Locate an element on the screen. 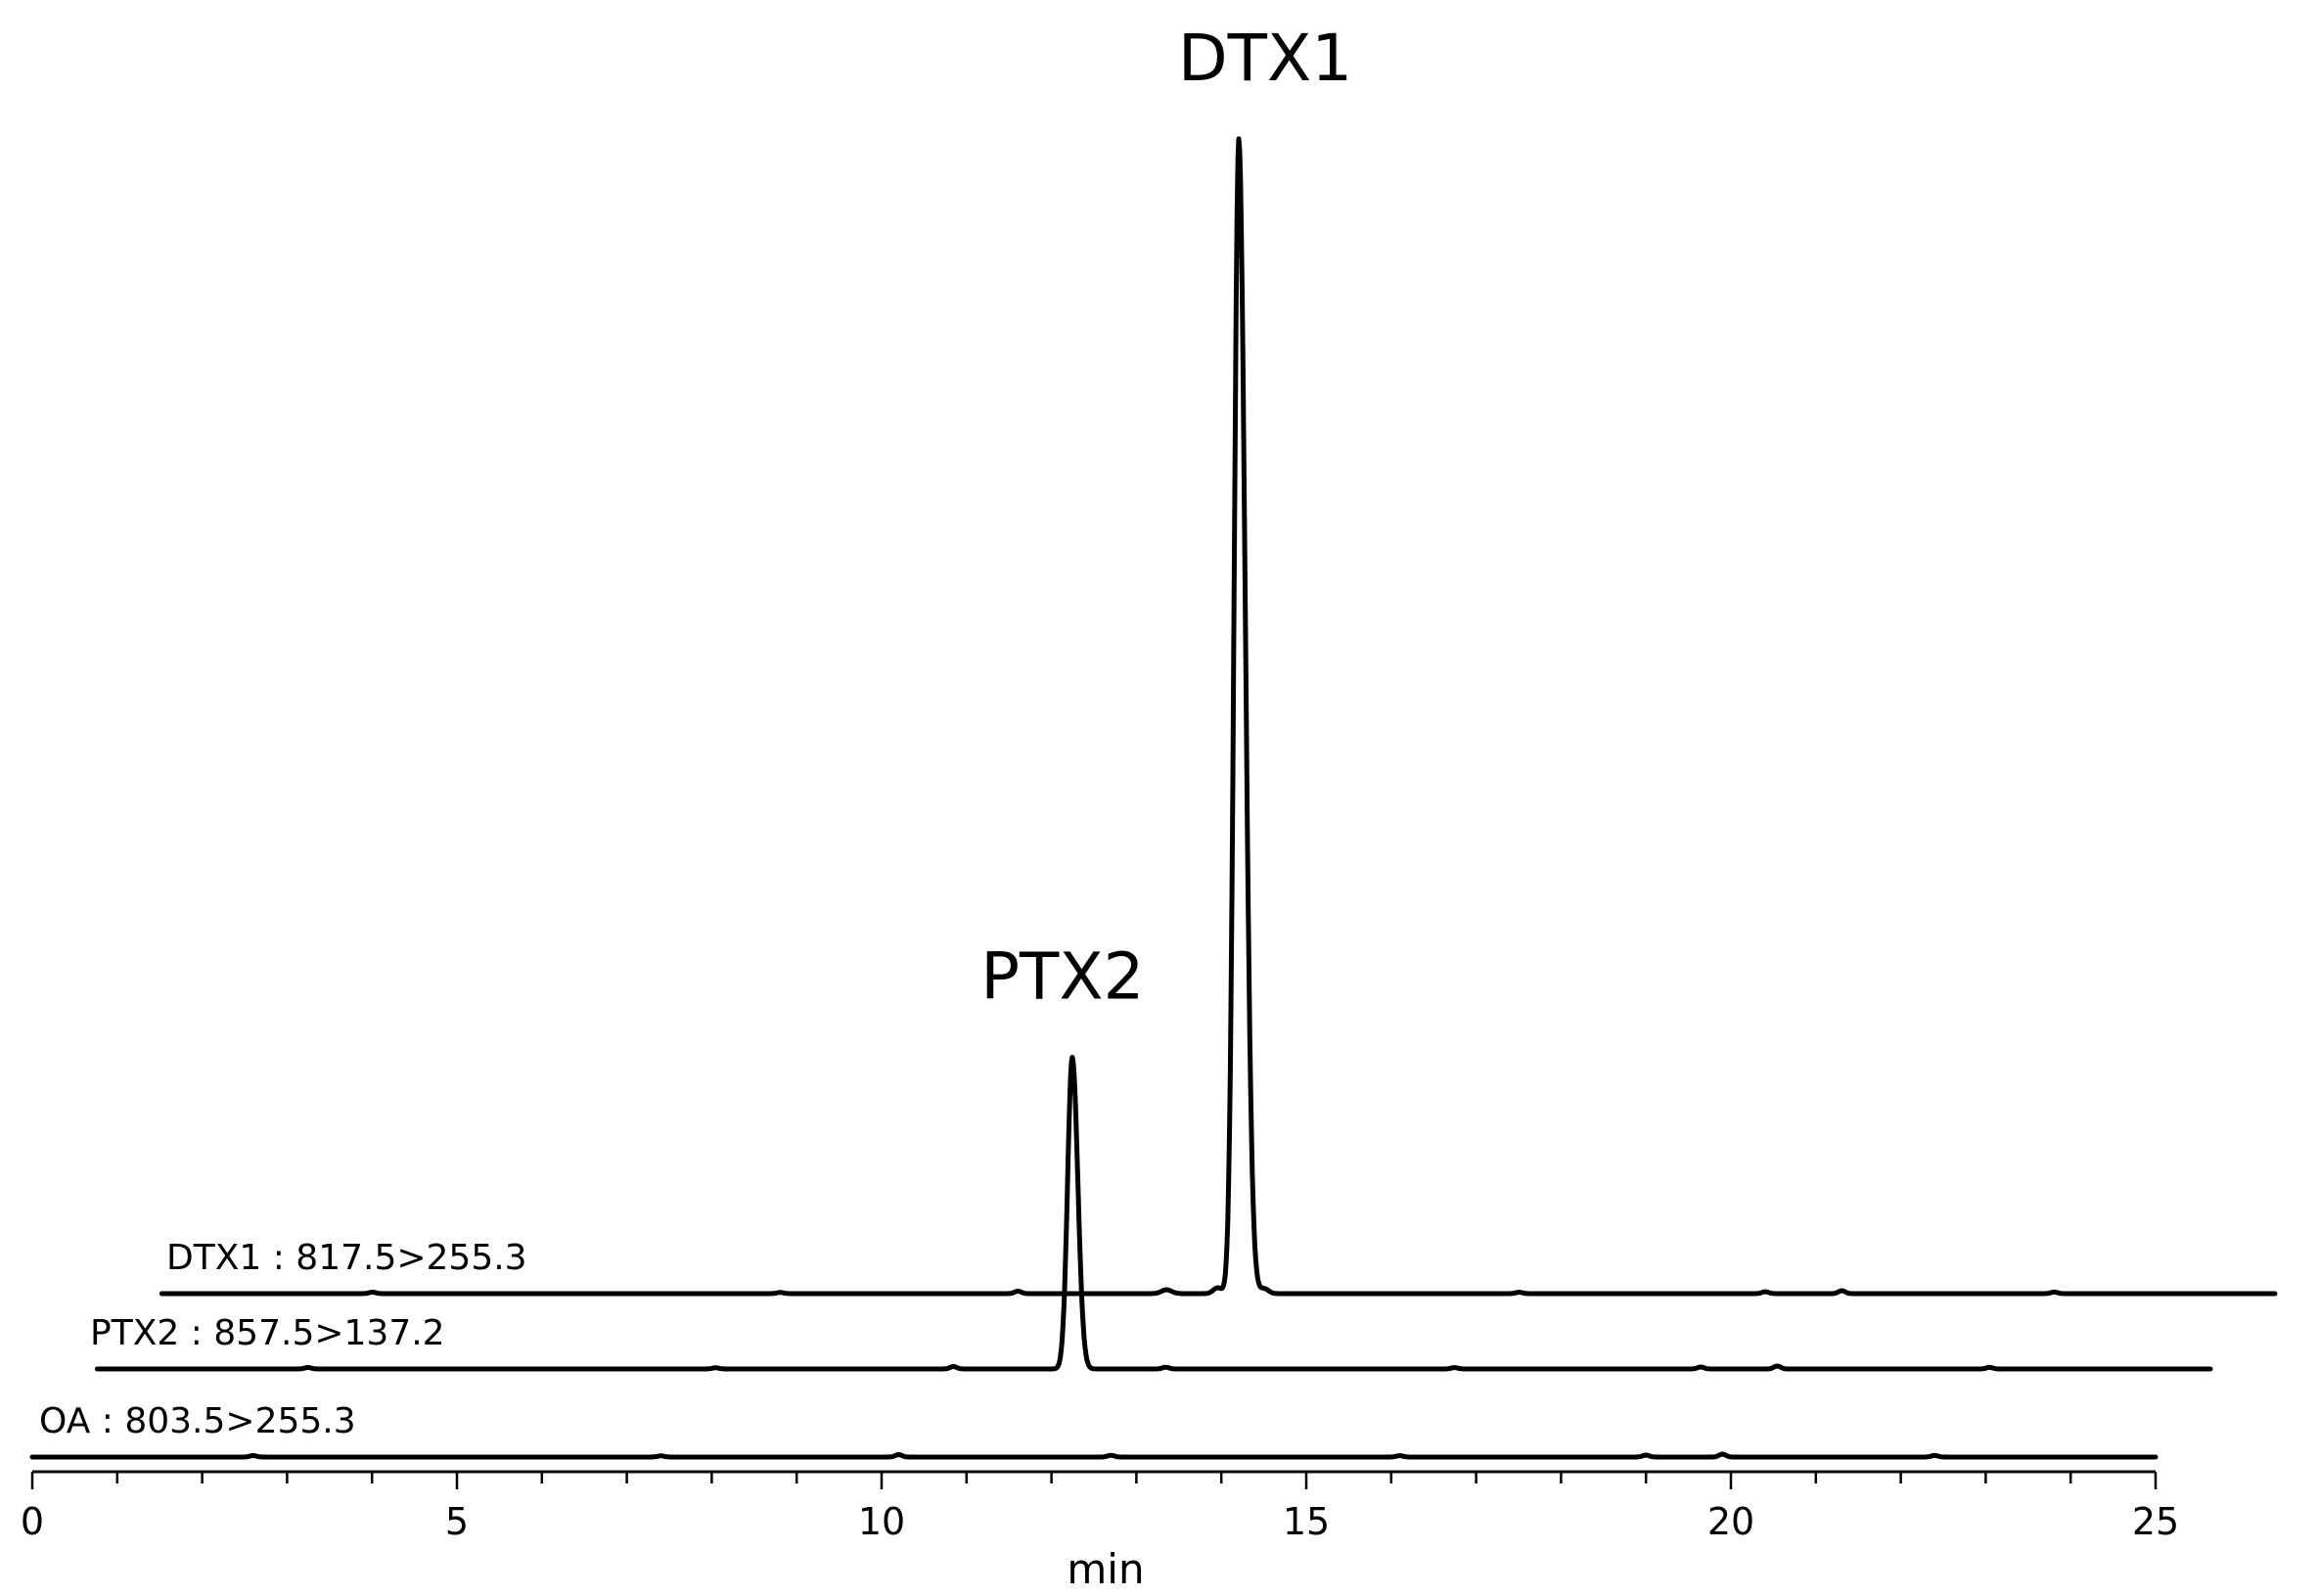  x-tick-label: 10 is located at coordinates (881, 1521).